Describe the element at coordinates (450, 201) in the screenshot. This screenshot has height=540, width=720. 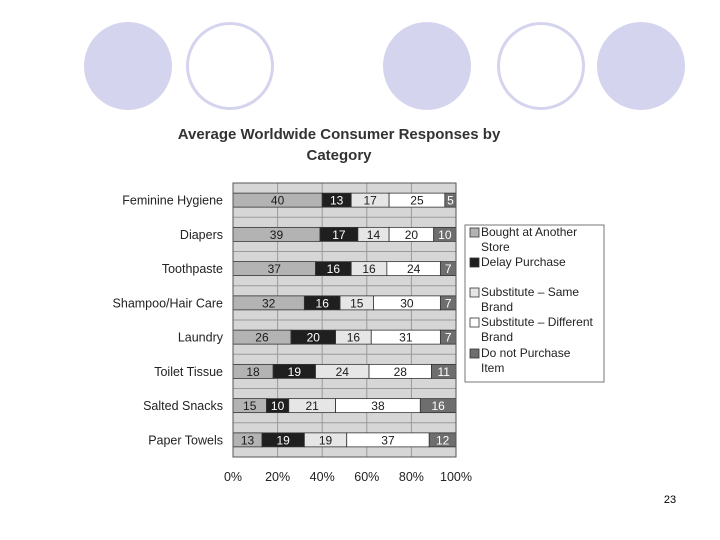
I see `bar-value-label: 5` at that location.